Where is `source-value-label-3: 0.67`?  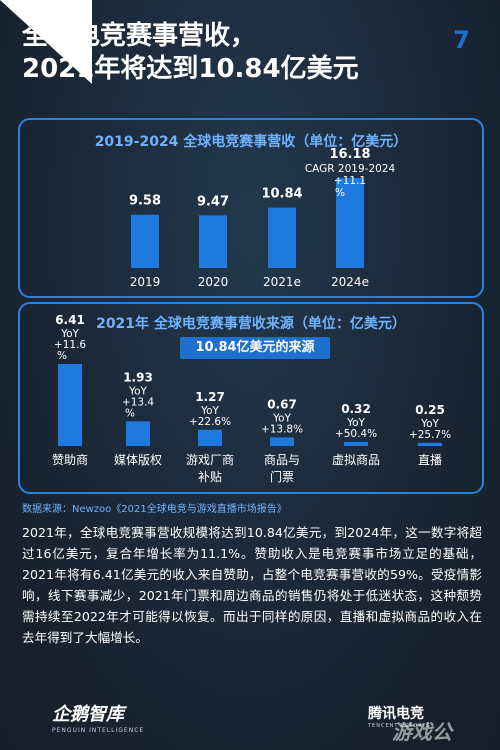 source-value-label-3: 0.67 is located at coordinates (282, 404).